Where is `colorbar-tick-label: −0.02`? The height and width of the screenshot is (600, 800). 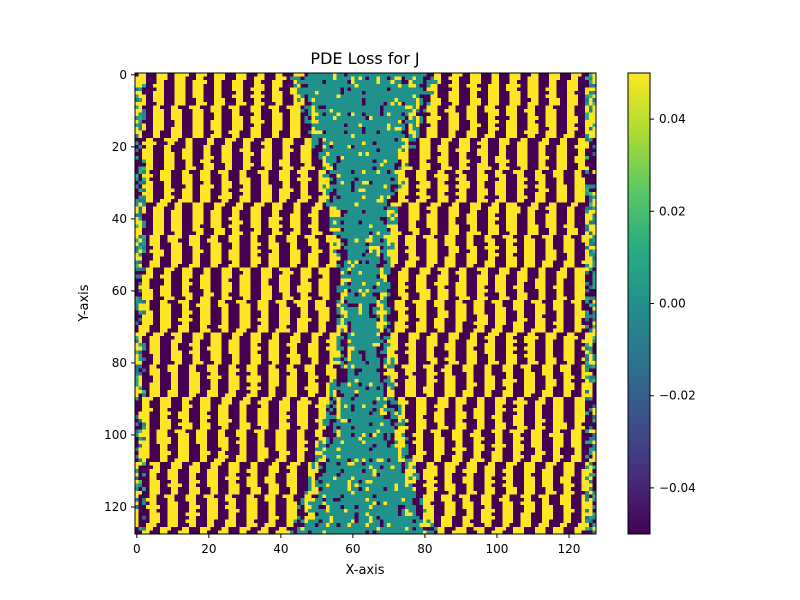 colorbar-tick-label: −0.02 is located at coordinates (677, 396).